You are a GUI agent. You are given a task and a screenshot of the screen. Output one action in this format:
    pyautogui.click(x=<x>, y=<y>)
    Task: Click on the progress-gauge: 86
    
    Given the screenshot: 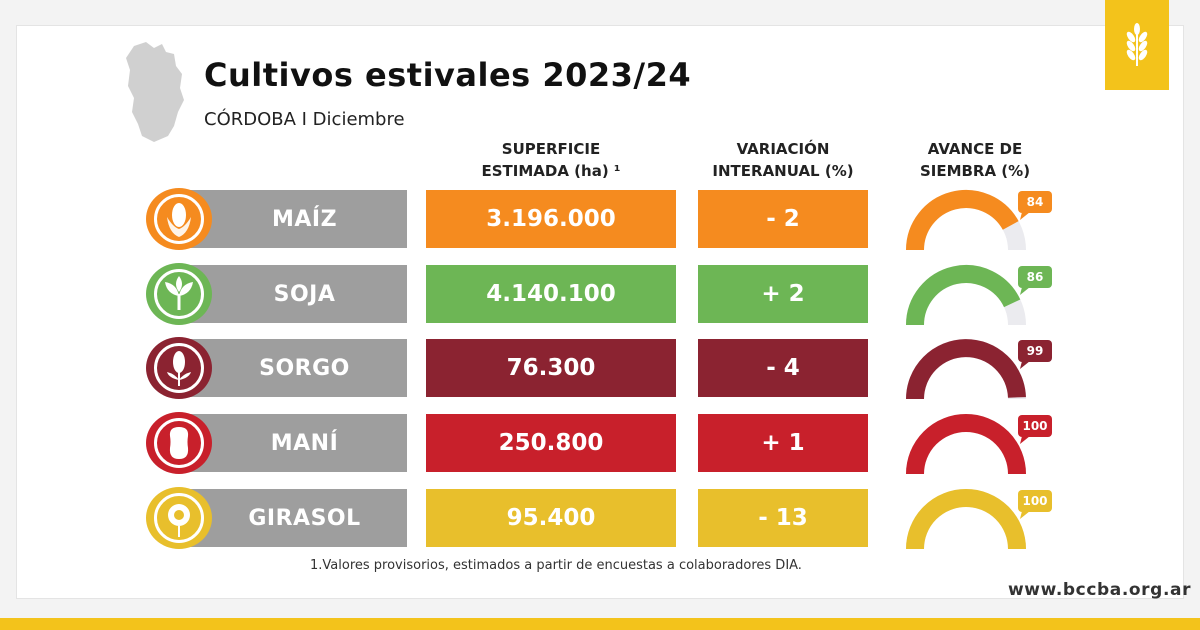 What is the action you would take?
    pyautogui.click(x=979, y=295)
    